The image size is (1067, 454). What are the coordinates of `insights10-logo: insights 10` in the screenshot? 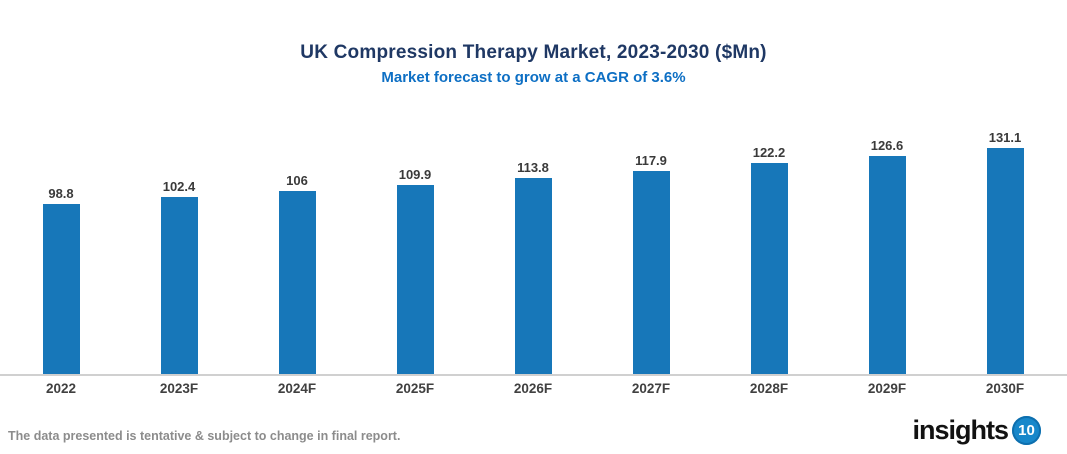 It's located at (976, 430).